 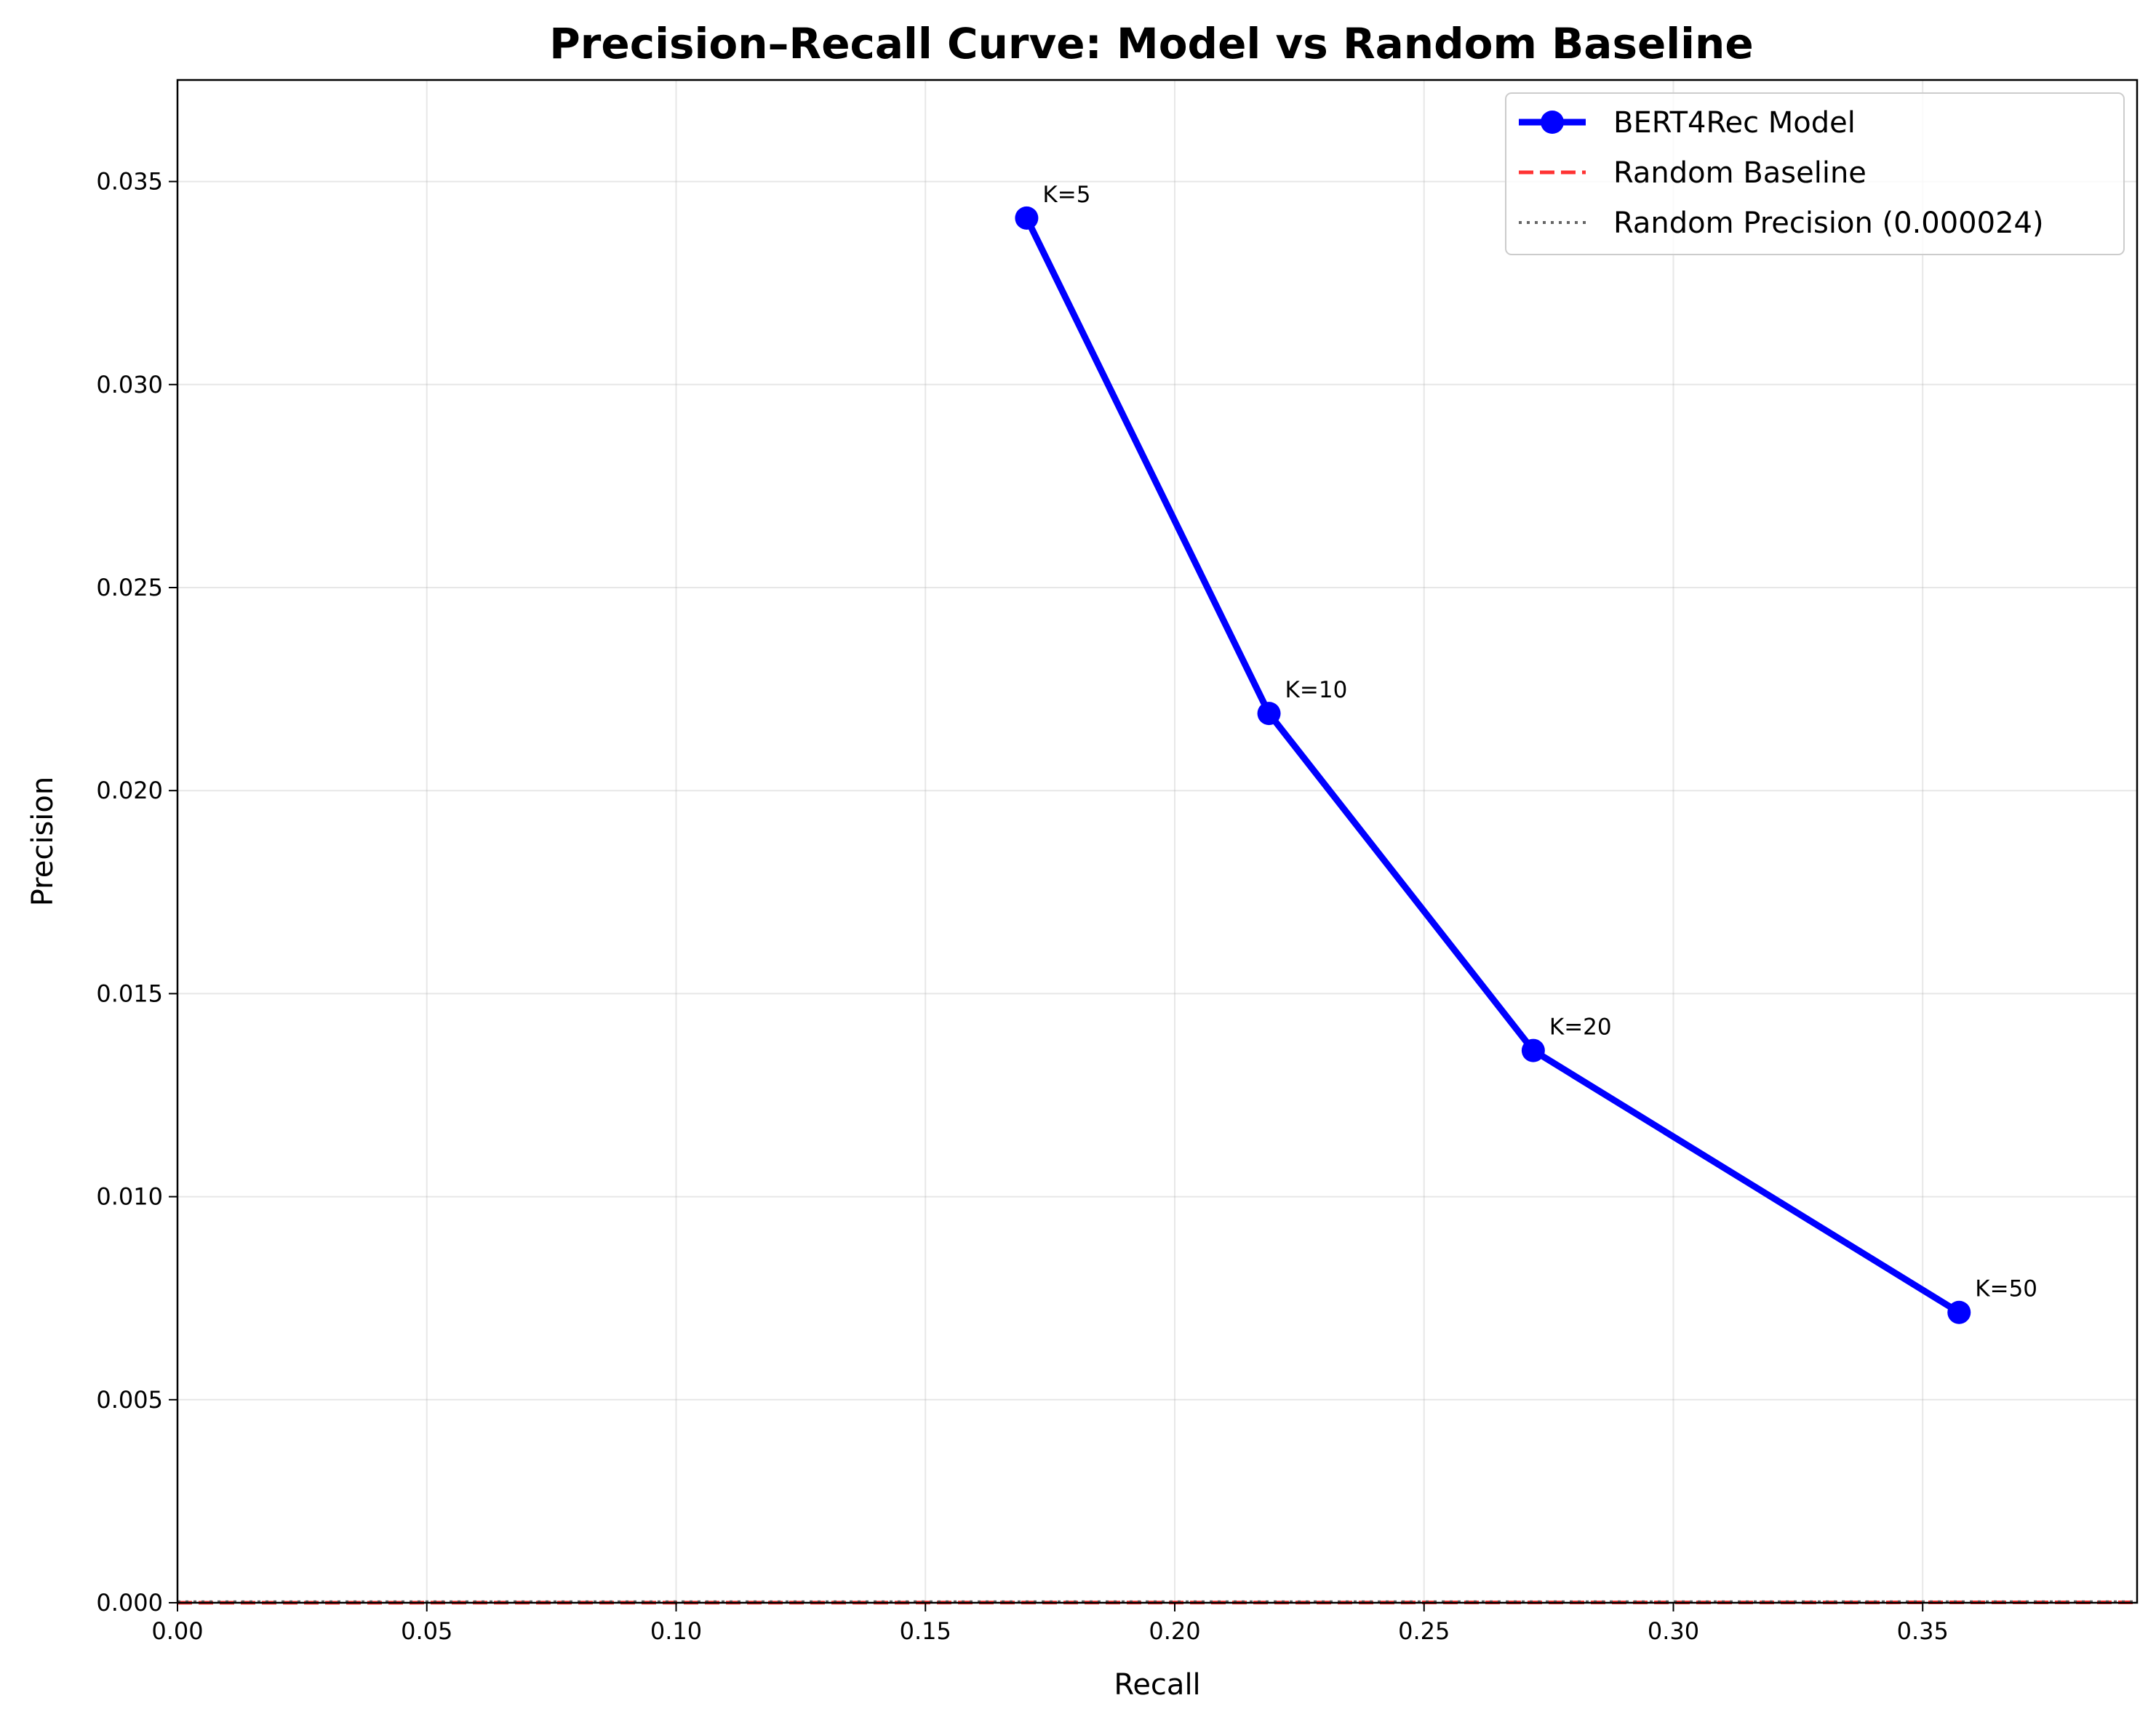 I want to click on y-axis: 0.000 0.005 0.010 0.015 0.020 0.025 0.030 0.035, so click(x=136, y=892).